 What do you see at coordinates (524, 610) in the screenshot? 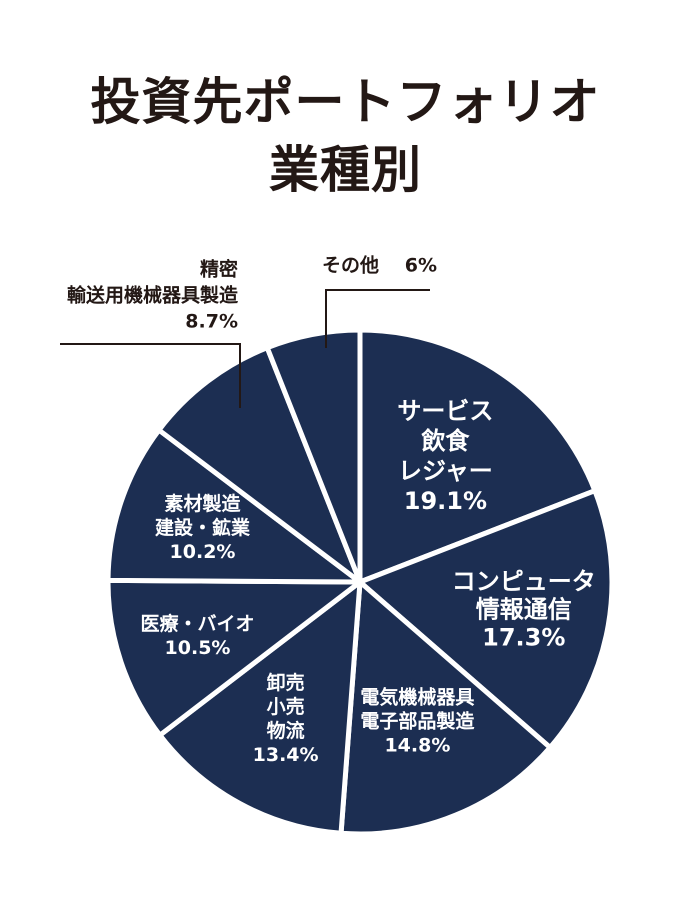
I see `slice-category-label: 情報通信` at bounding box center [524, 610].